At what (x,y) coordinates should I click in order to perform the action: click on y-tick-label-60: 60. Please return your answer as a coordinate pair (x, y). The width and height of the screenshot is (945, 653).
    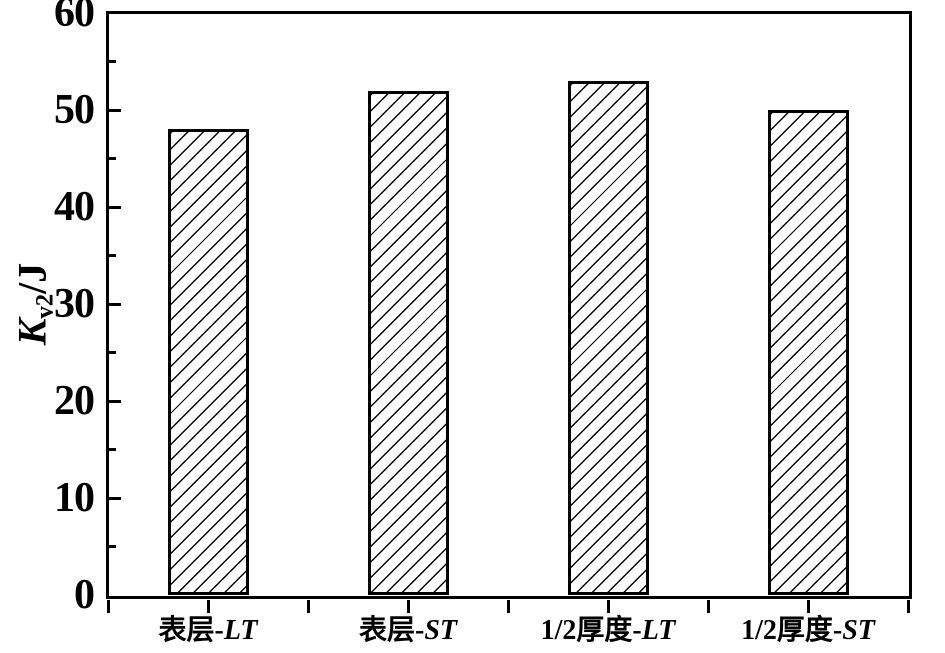
    Looking at the image, I should click on (74, 18).